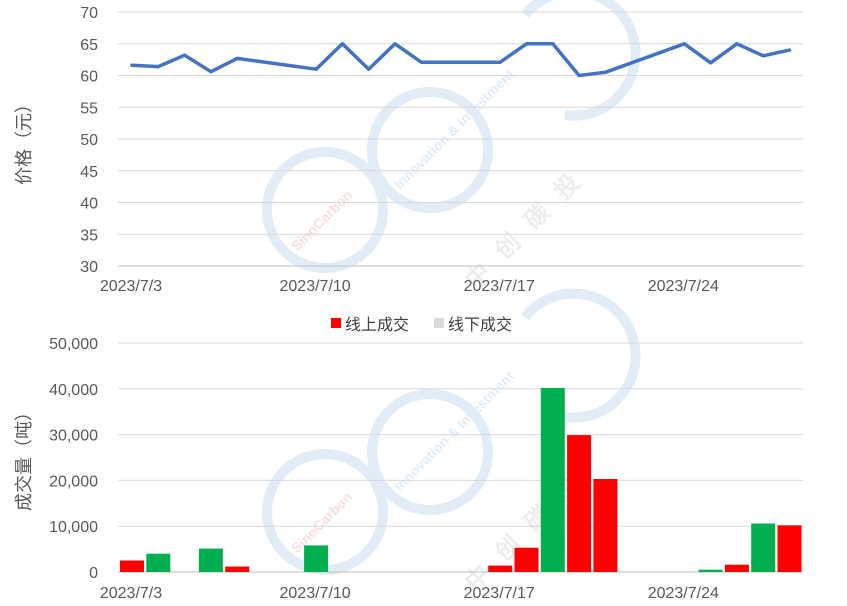  I want to click on legend-swatch-offline, so click(439, 323).